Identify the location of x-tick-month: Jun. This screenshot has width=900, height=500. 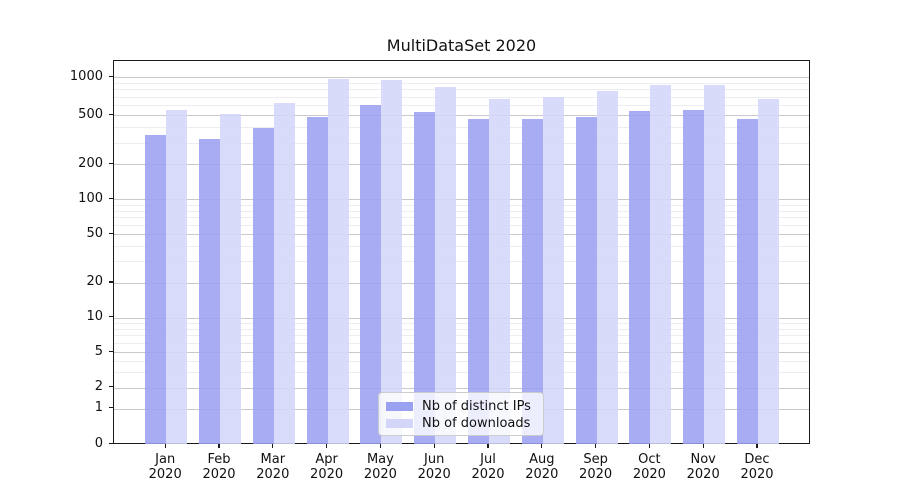
(434, 459).